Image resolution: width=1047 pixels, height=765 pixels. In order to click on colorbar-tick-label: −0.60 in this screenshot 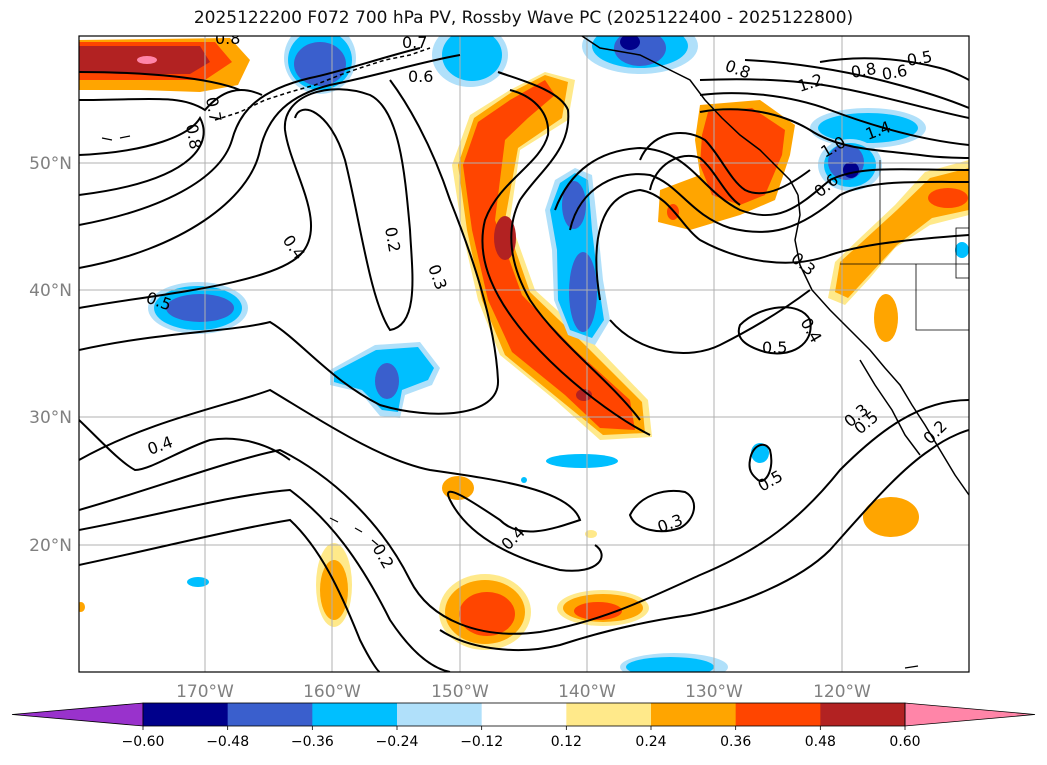, I will do `click(143, 742)`.